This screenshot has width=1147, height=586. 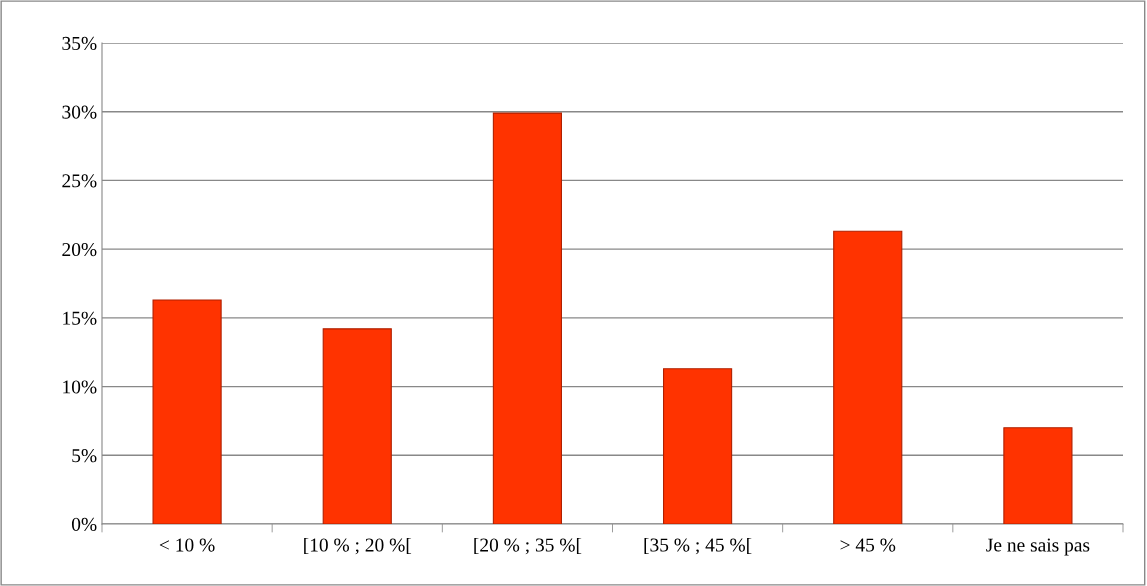 I want to click on x-tick-label: < 10 %, so click(x=187, y=545).